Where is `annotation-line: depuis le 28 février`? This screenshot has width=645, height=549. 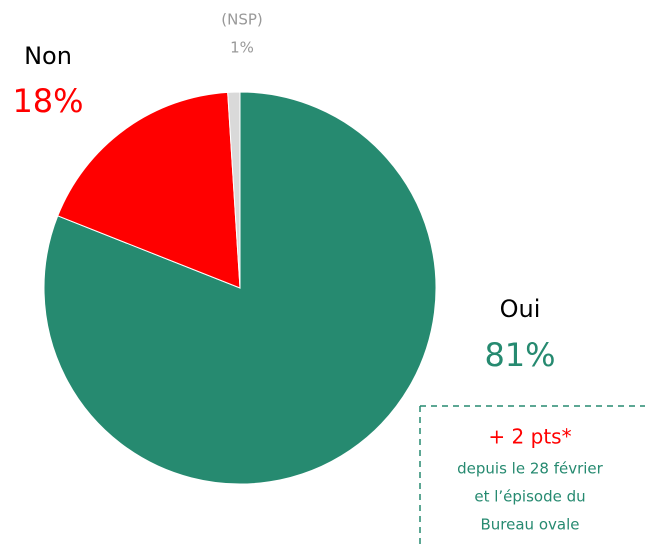
annotation-line: depuis le 28 février is located at coordinates (530, 469).